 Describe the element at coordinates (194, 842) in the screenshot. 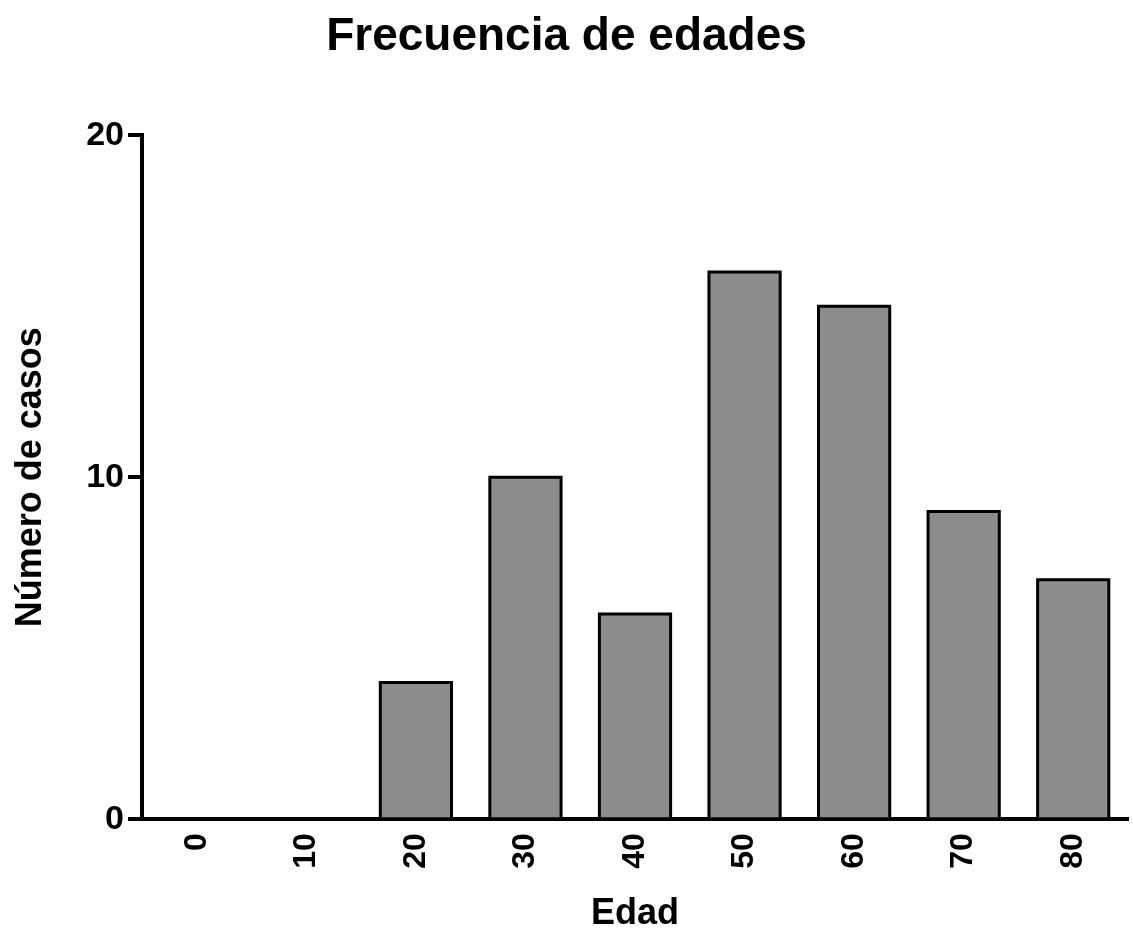

I see `x-tick-label: 0` at that location.